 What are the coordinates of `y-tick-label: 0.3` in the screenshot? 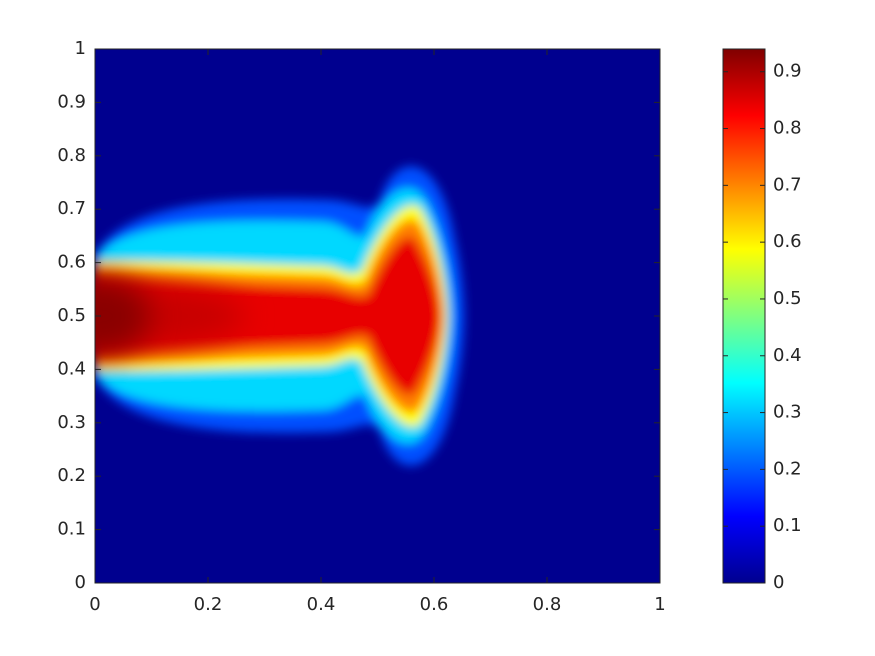 It's located at (71, 422).